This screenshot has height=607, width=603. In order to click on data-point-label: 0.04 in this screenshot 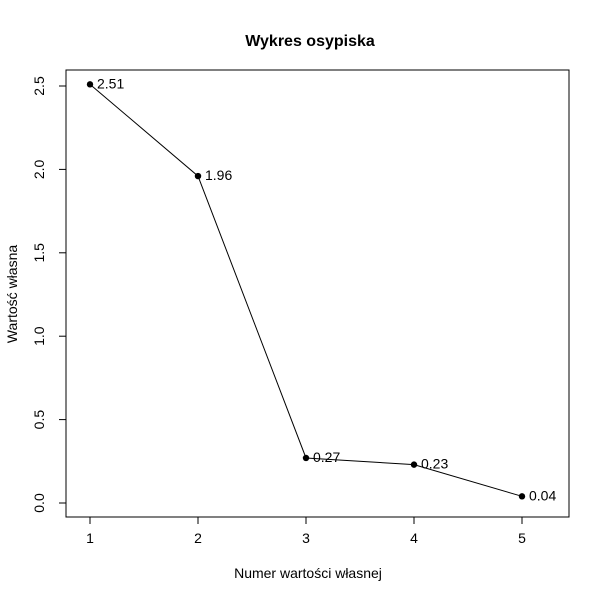, I will do `click(542, 495)`.